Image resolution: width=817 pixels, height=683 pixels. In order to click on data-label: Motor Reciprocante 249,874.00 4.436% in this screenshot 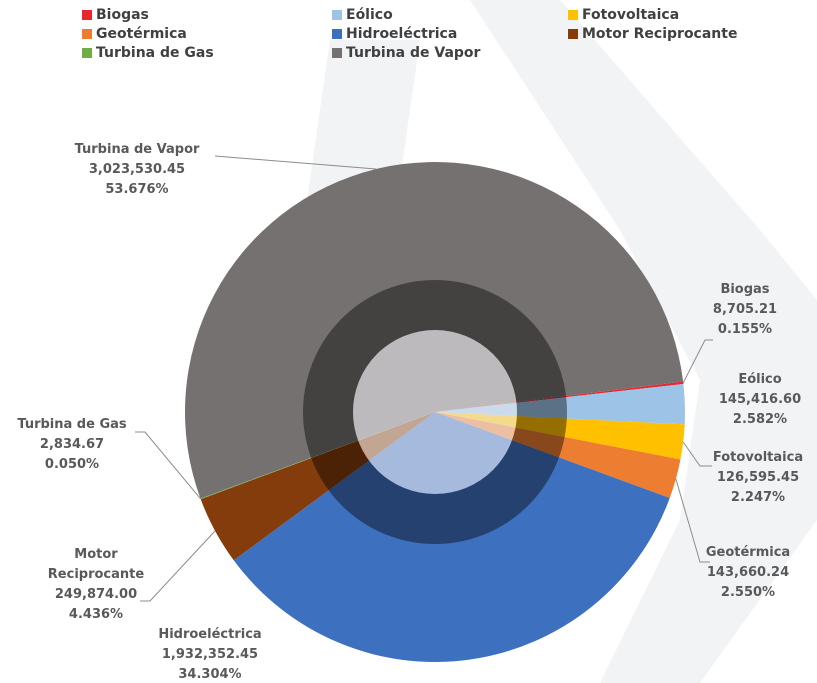, I will do `click(96, 585)`.